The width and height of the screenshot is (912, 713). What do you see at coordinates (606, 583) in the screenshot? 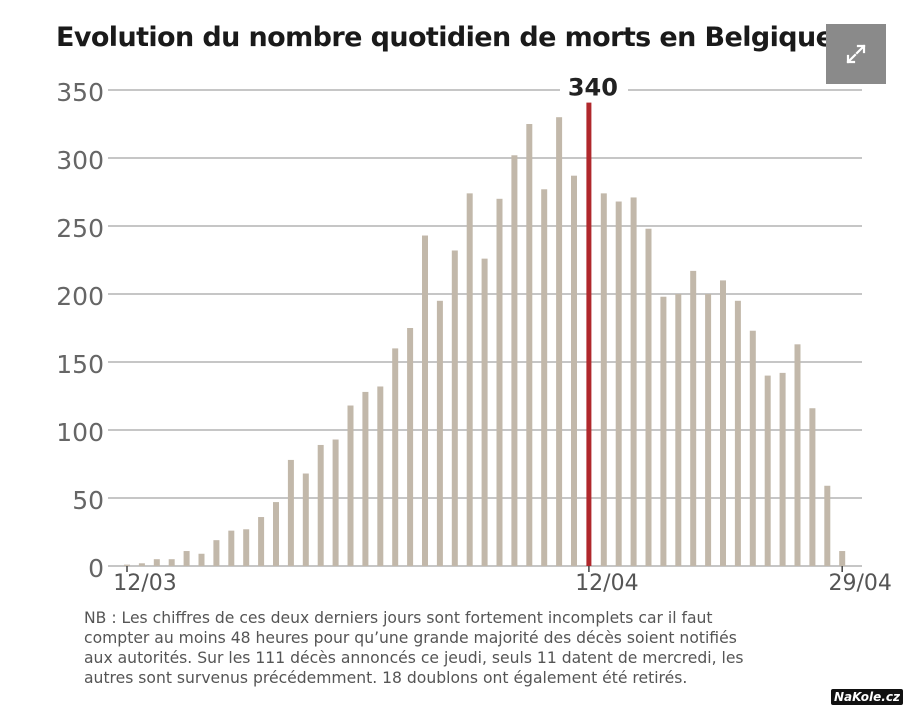
I see `x-tick-label: 12/04` at bounding box center [606, 583].